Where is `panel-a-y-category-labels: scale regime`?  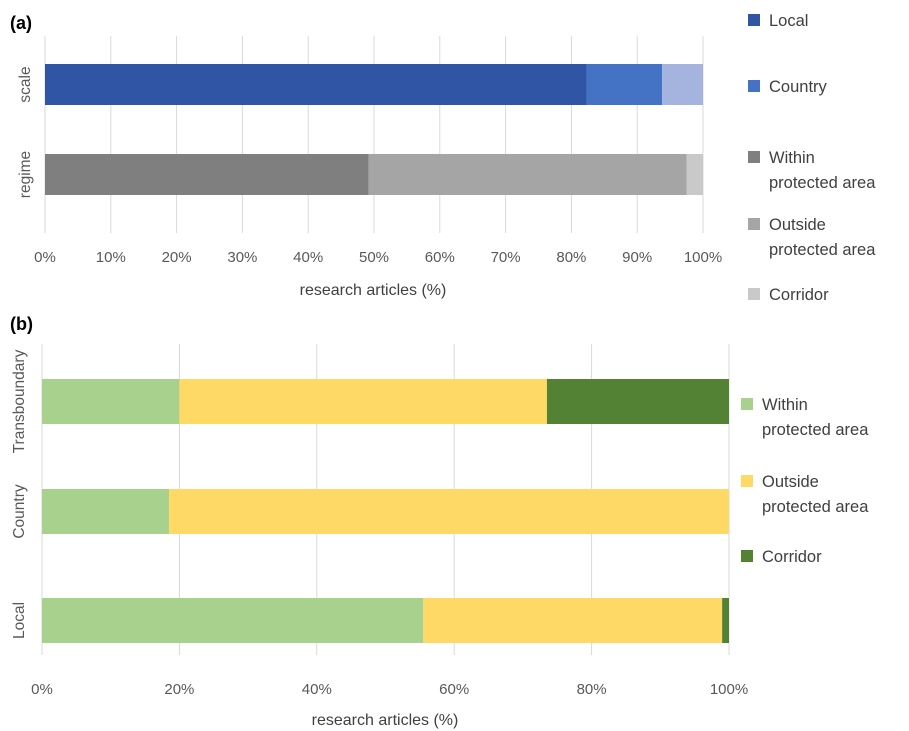 panel-a-y-category-labels: scale regime is located at coordinates (25, 132).